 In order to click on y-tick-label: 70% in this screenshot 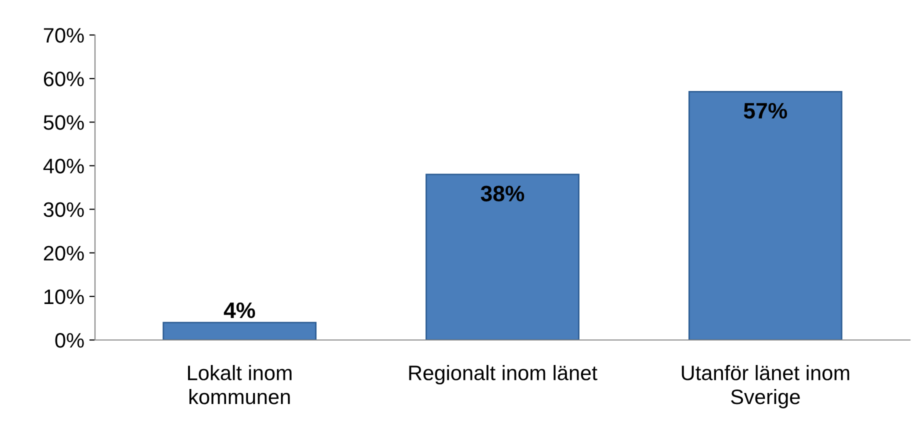, I will do `click(64, 35)`.